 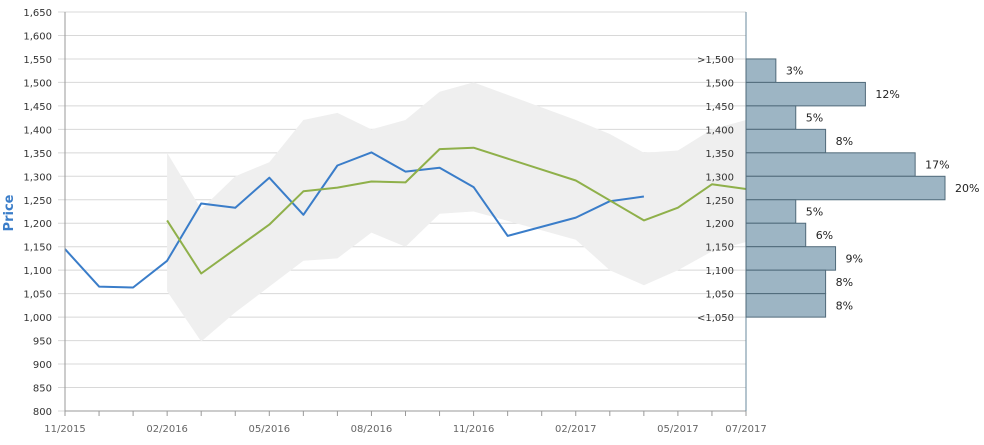 I want to click on y-tick-label: 1,650, so click(x=37, y=13).